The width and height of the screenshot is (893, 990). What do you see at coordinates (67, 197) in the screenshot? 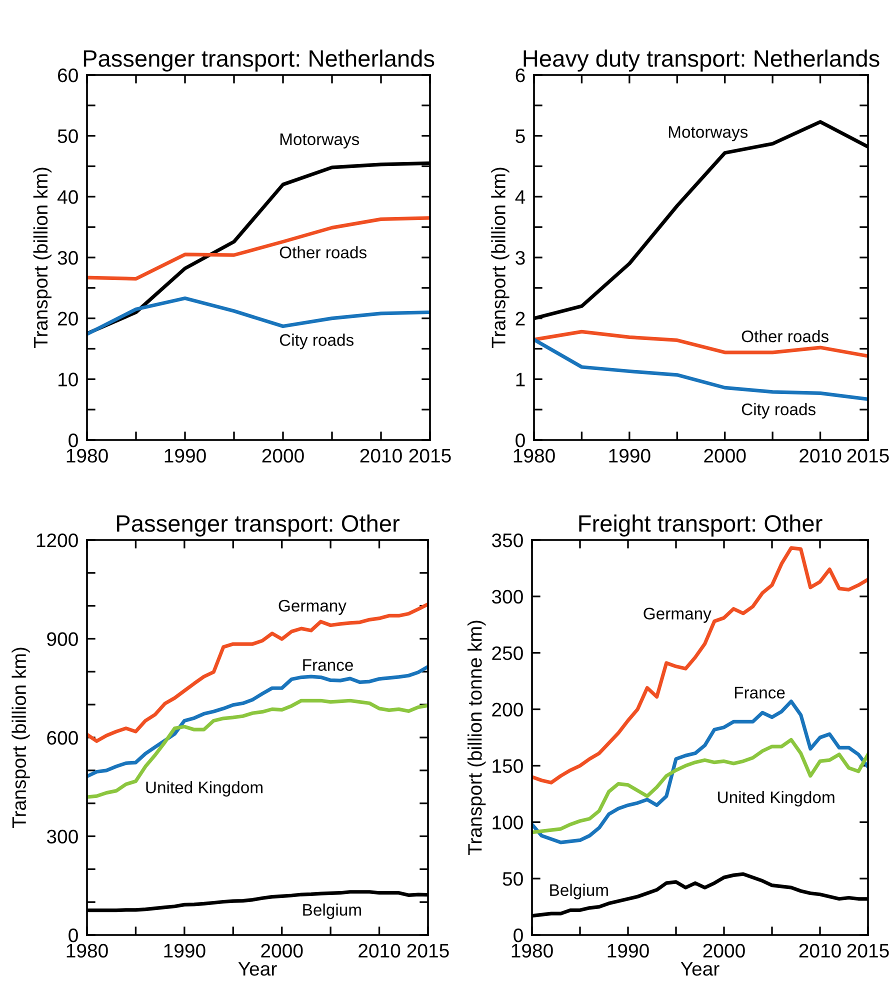
I see `y-tick-label: 40` at bounding box center [67, 197].